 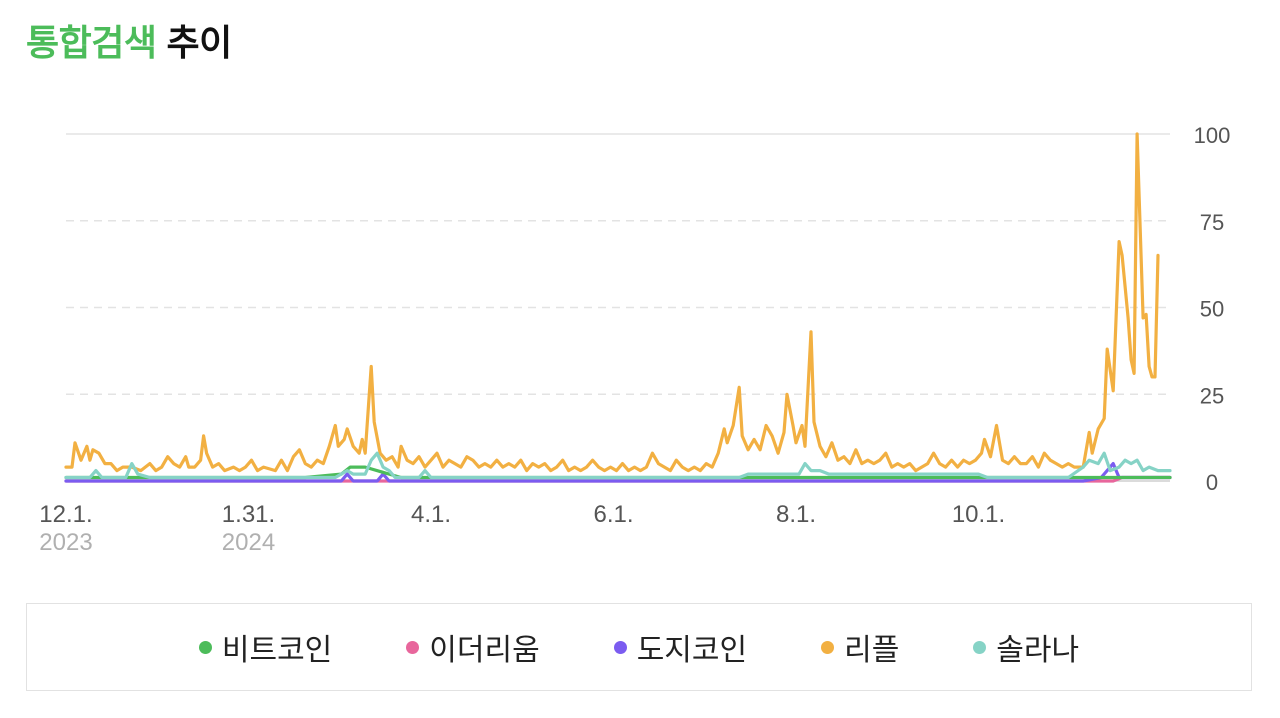 I want to click on chart-title-accent: 통합검색, so click(x=91, y=43).